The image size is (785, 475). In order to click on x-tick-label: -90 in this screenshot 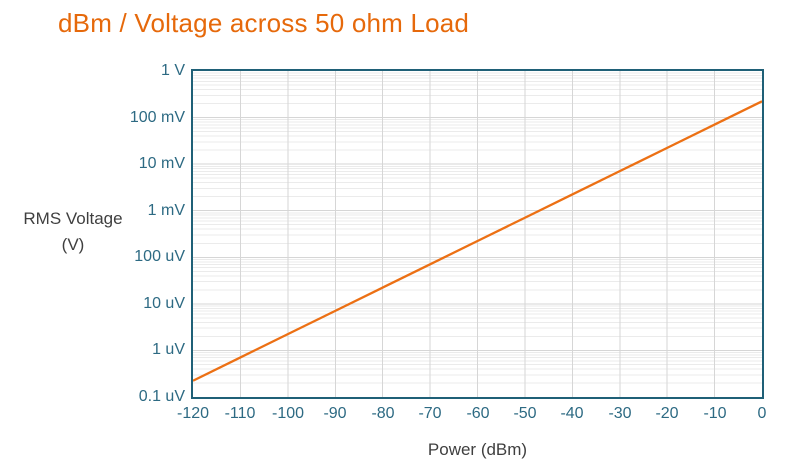, I will do `click(335, 413)`.